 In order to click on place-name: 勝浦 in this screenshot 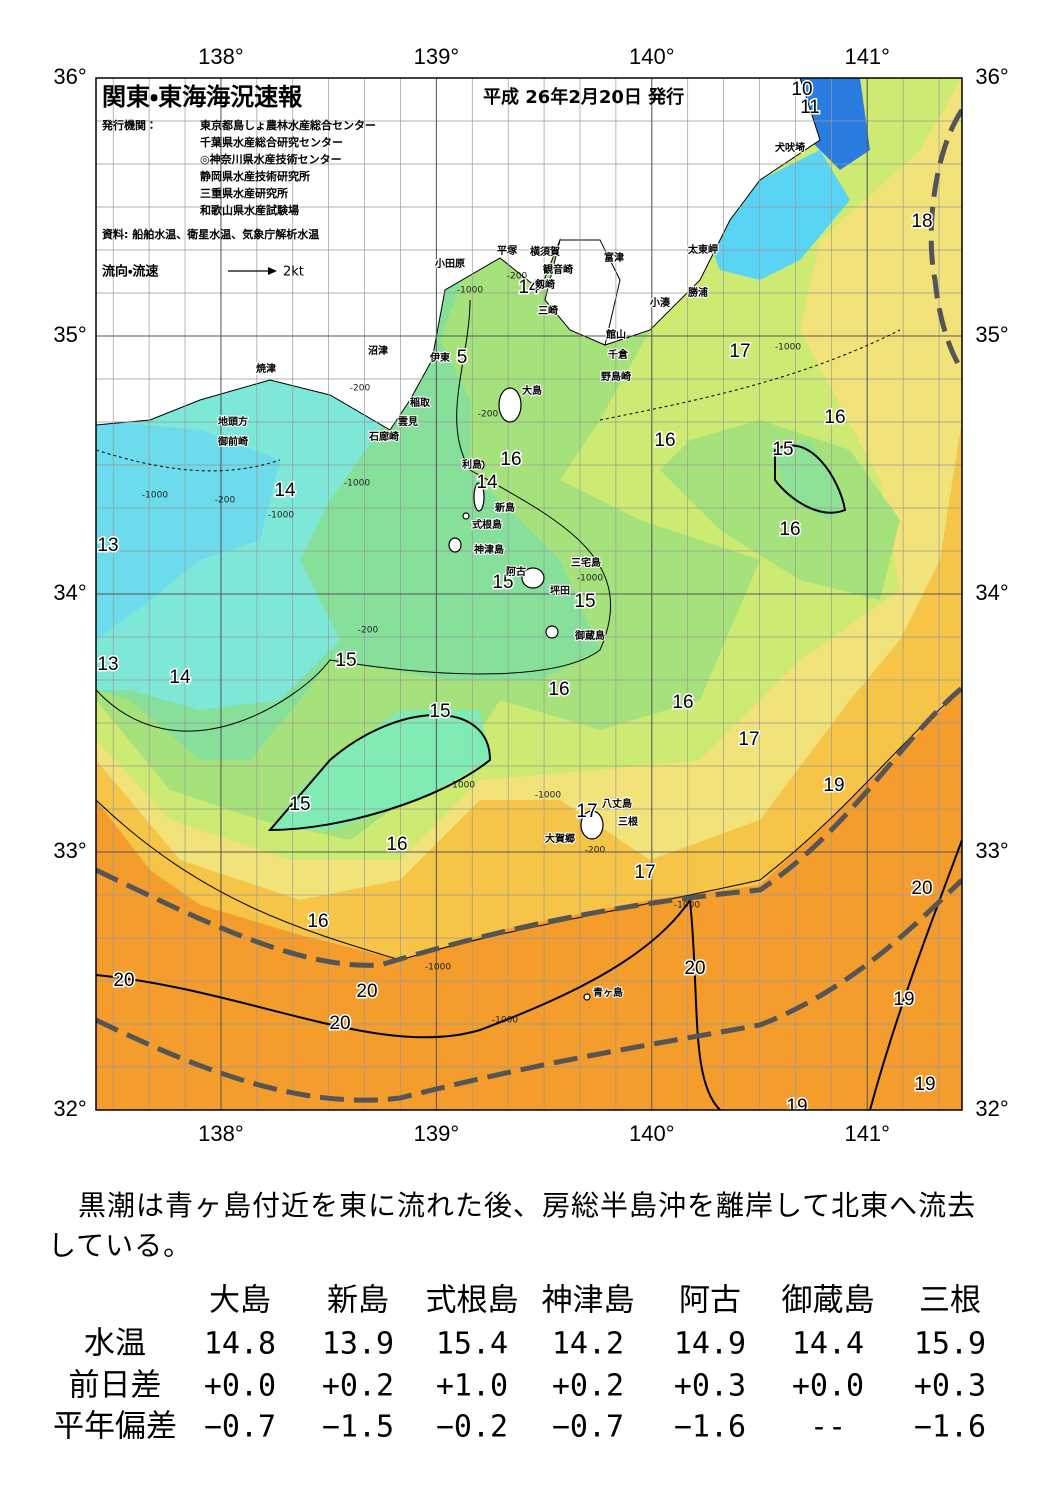, I will do `click(698, 292)`.